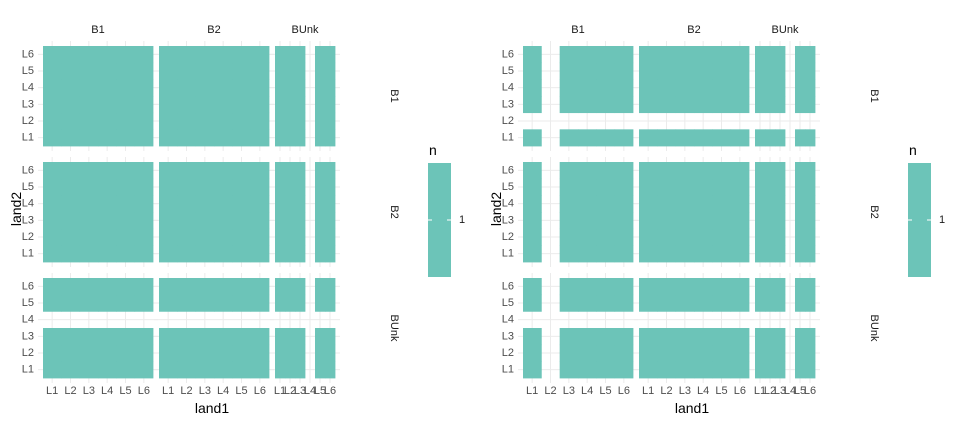 The image size is (960, 432). What do you see at coordinates (168, 105) in the screenshot?
I see `tile-B1-B2-L1-L3` at bounding box center [168, 105].